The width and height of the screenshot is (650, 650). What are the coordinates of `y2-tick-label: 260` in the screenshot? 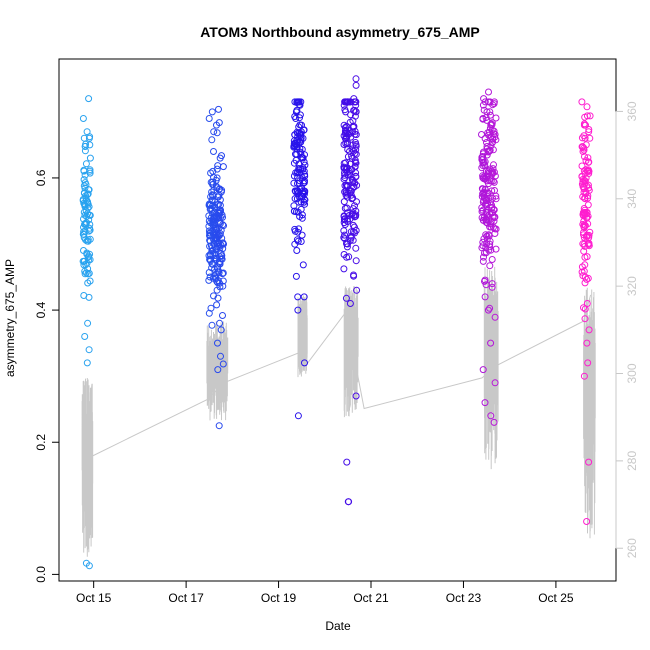 It's located at (632, 548).